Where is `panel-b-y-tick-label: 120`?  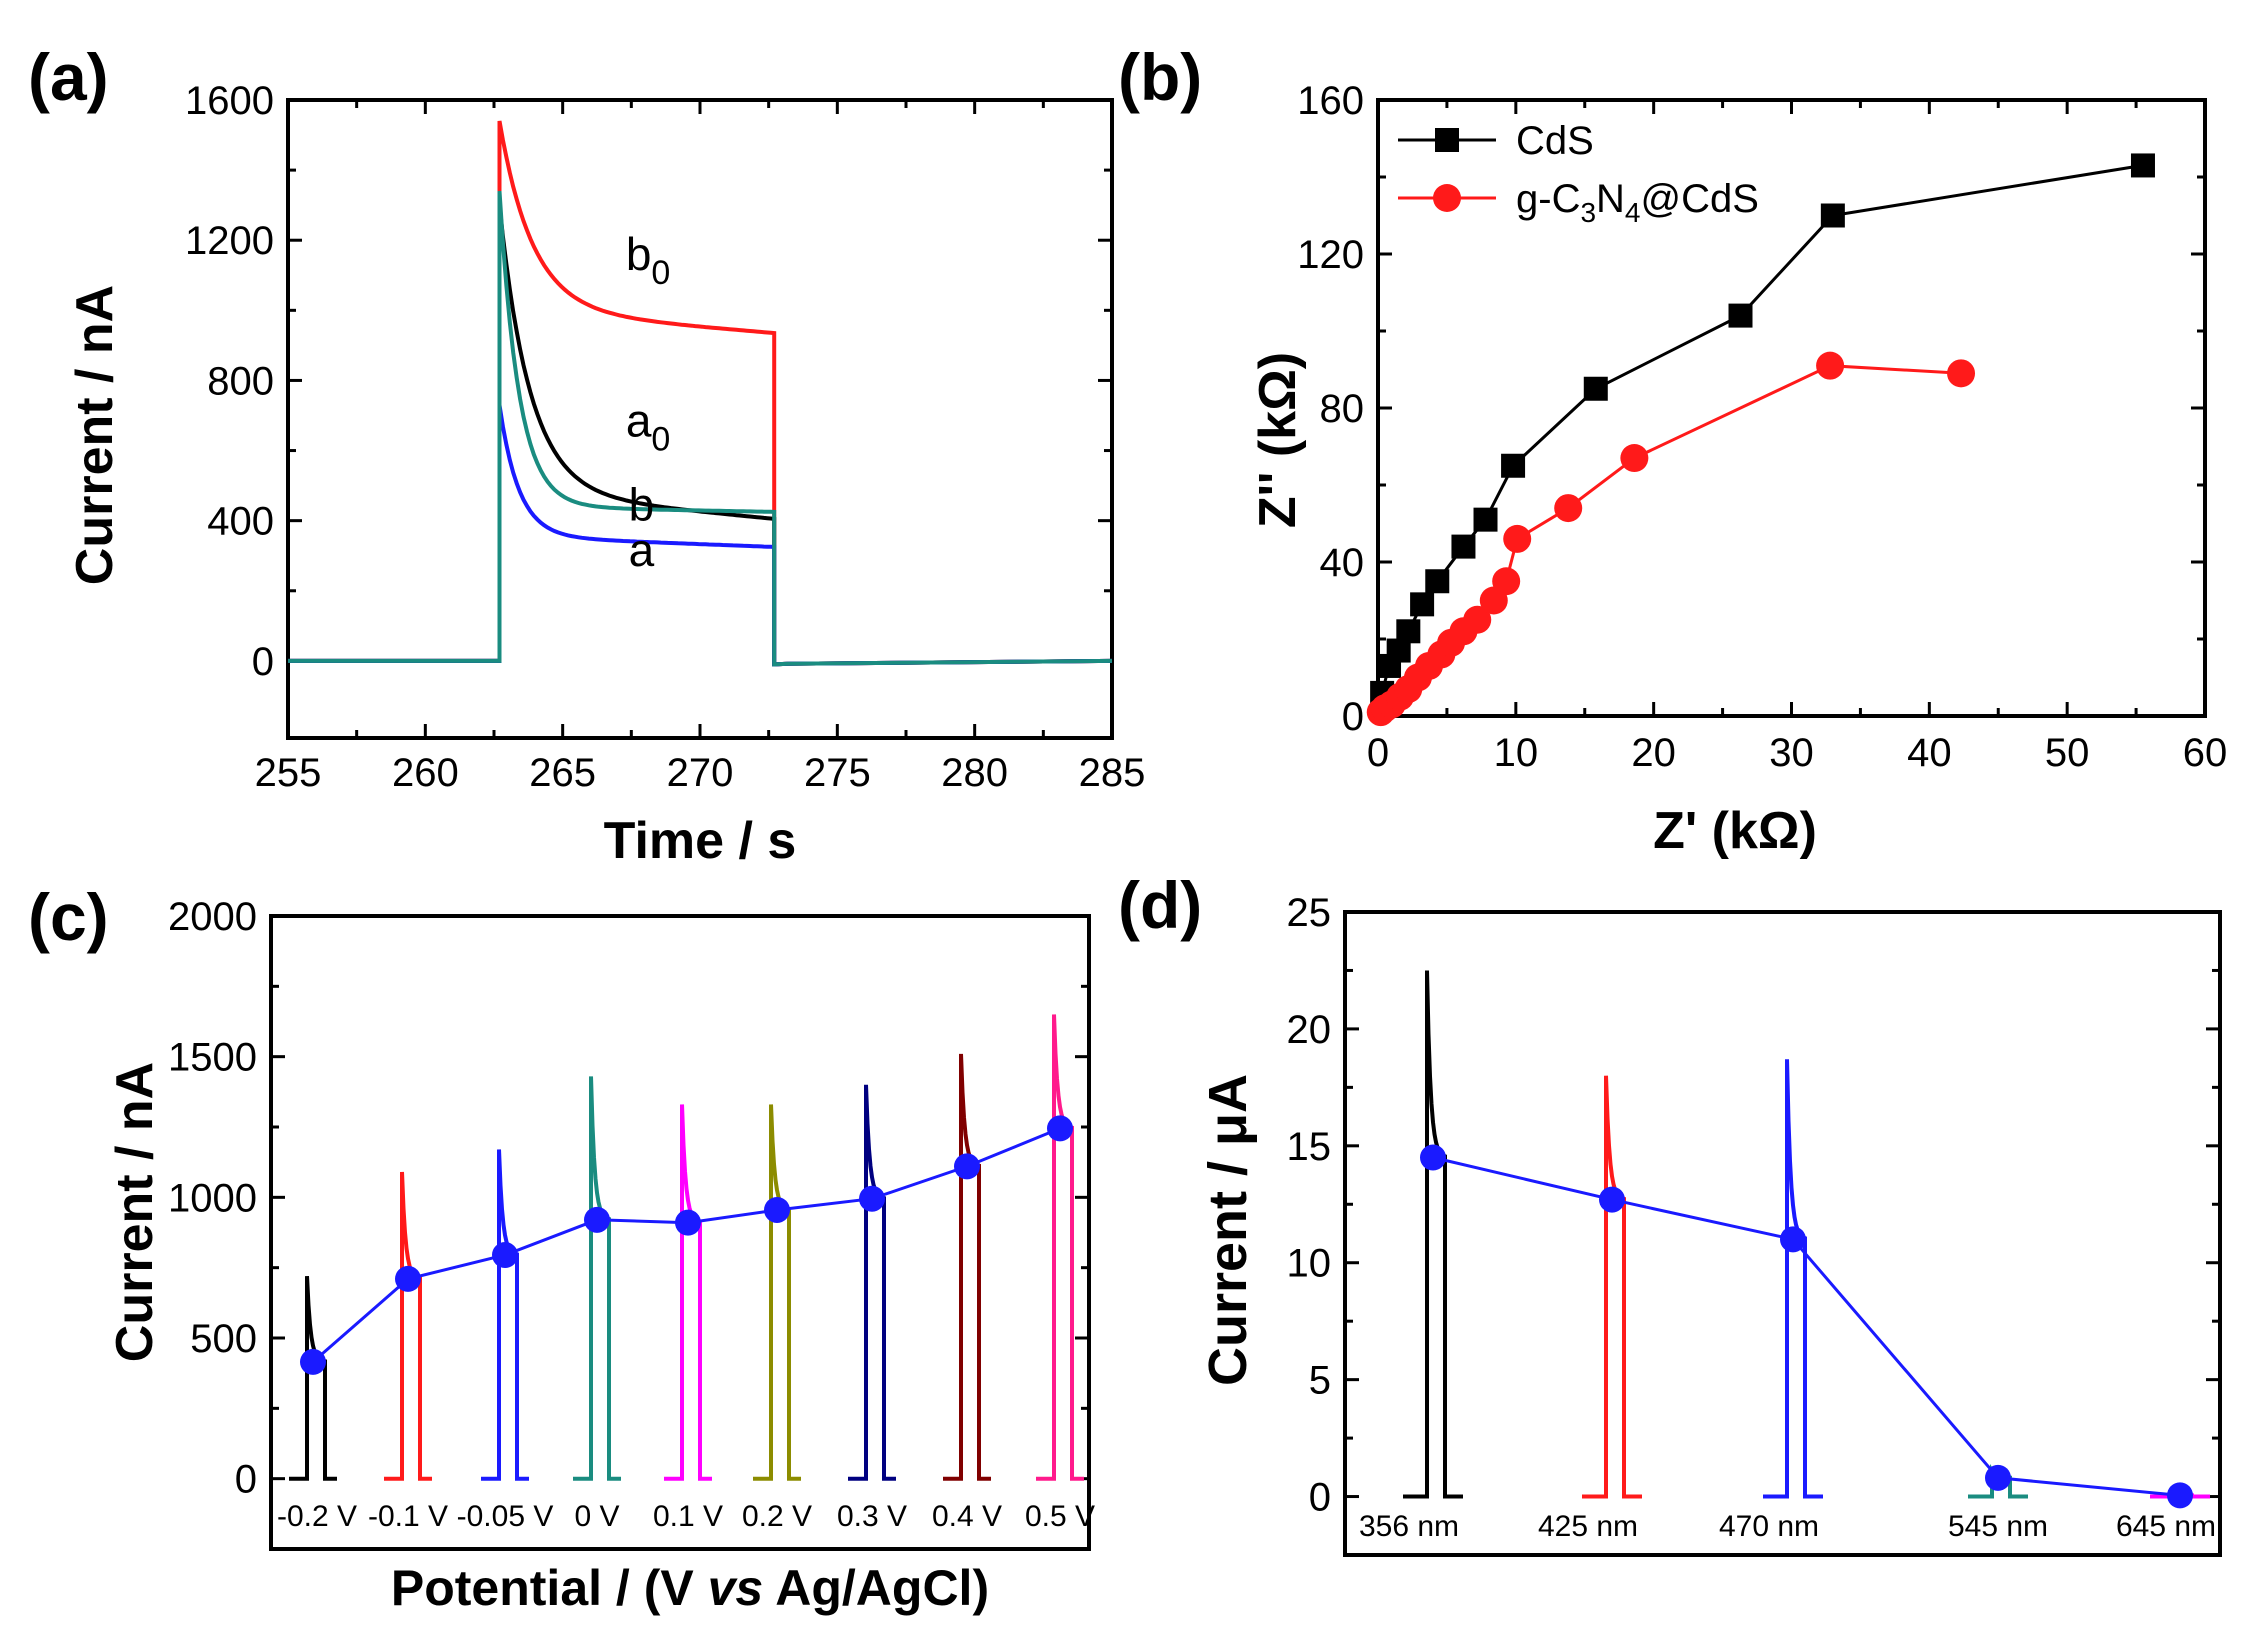 panel-b-y-tick-label: 120 is located at coordinates (1330, 255).